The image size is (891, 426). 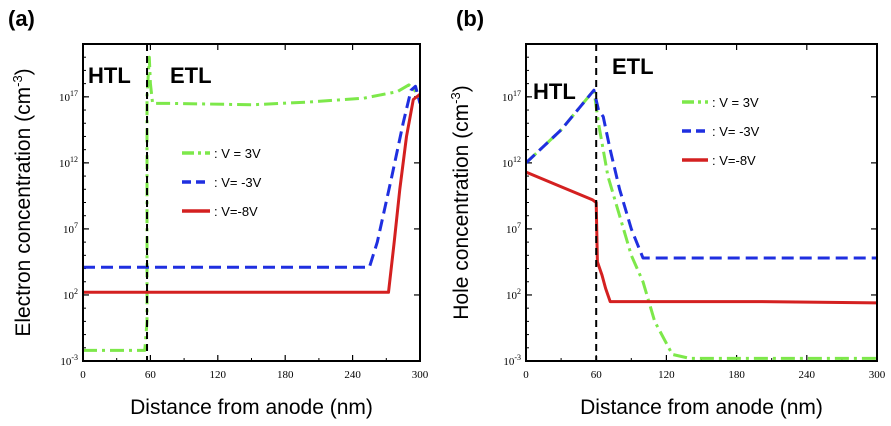 I want to click on y-axis-title: Electron concentration (cm-3), so click(x=22, y=202).